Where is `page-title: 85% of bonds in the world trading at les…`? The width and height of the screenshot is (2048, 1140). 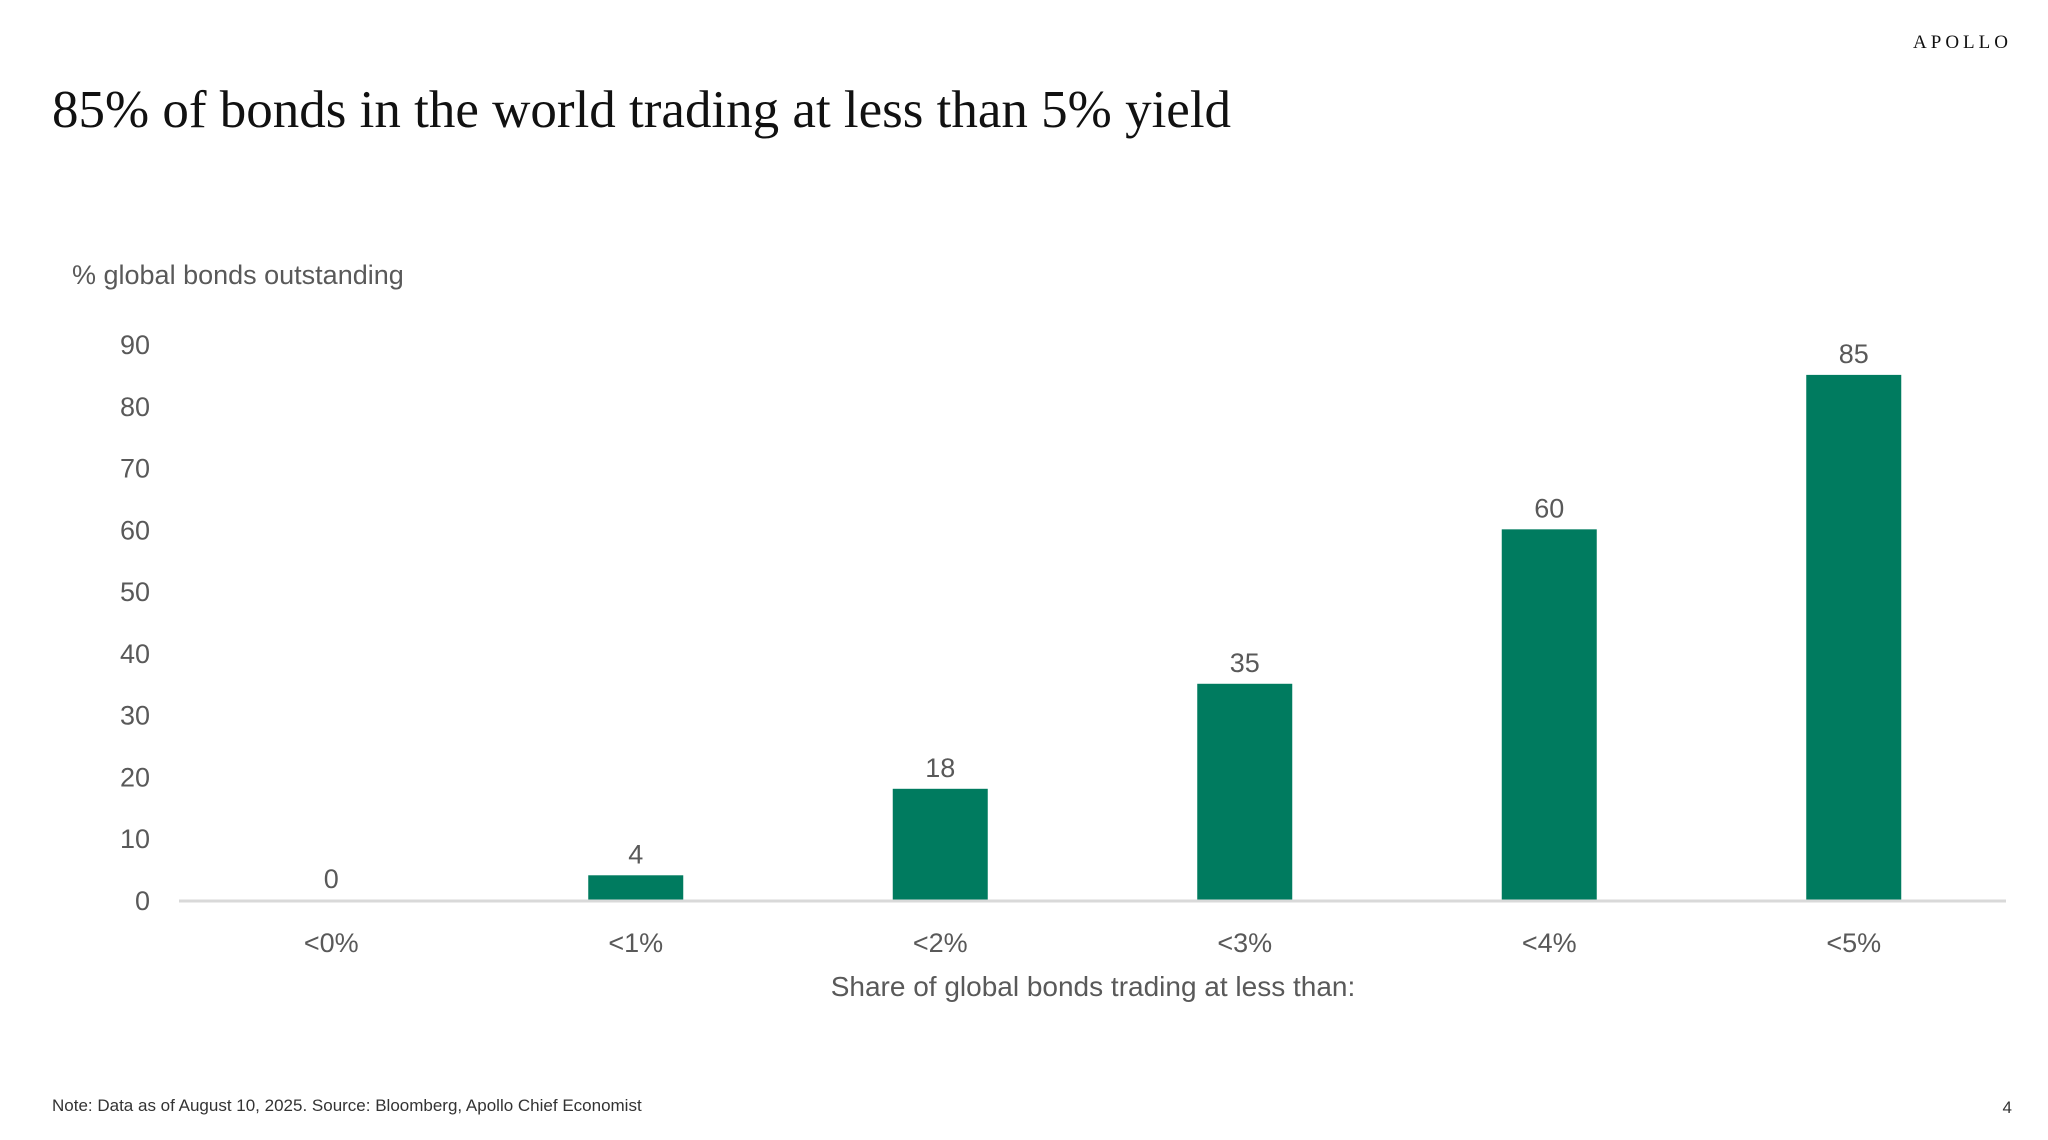 page-title: 85% of bonds in the world trading at les… is located at coordinates (642, 110).